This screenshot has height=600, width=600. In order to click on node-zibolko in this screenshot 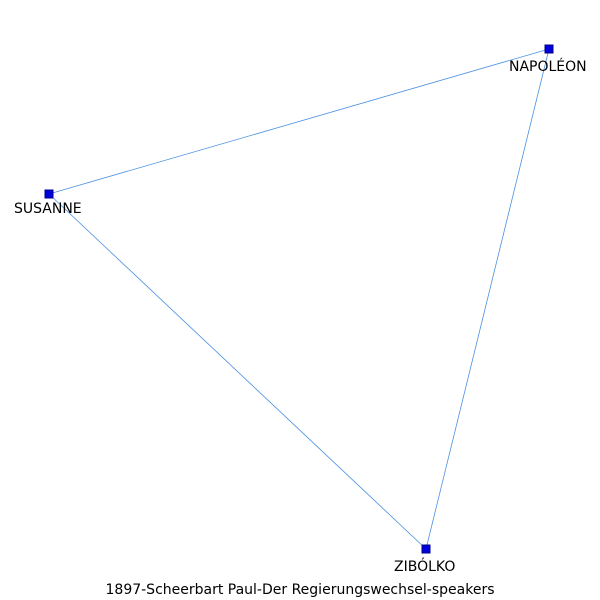, I will do `click(426, 549)`.